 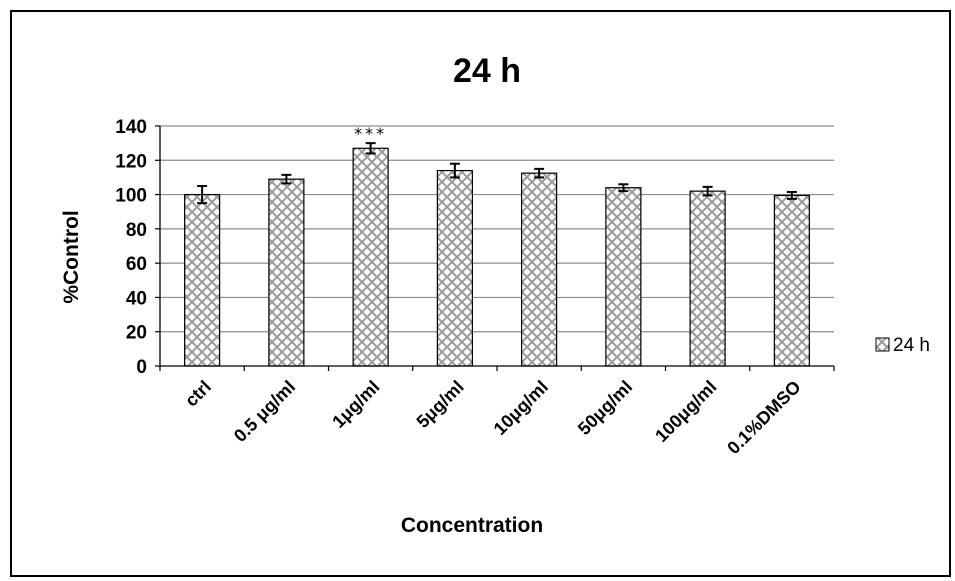 What do you see at coordinates (71, 256) in the screenshot?
I see `y-axis-title: %Control` at bounding box center [71, 256].